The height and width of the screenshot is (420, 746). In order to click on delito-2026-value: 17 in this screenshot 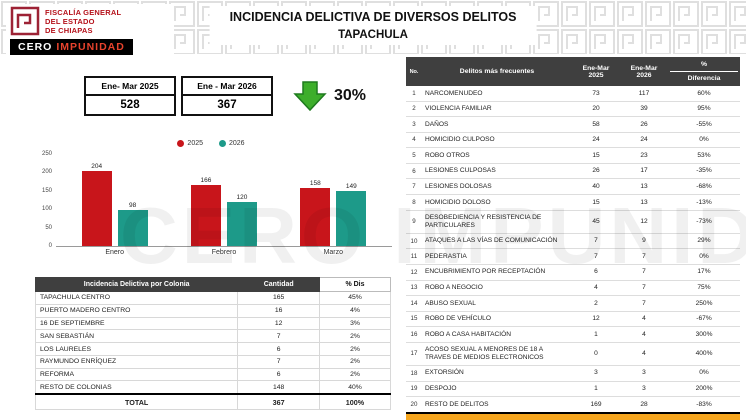, I will do `click(644, 171)`.